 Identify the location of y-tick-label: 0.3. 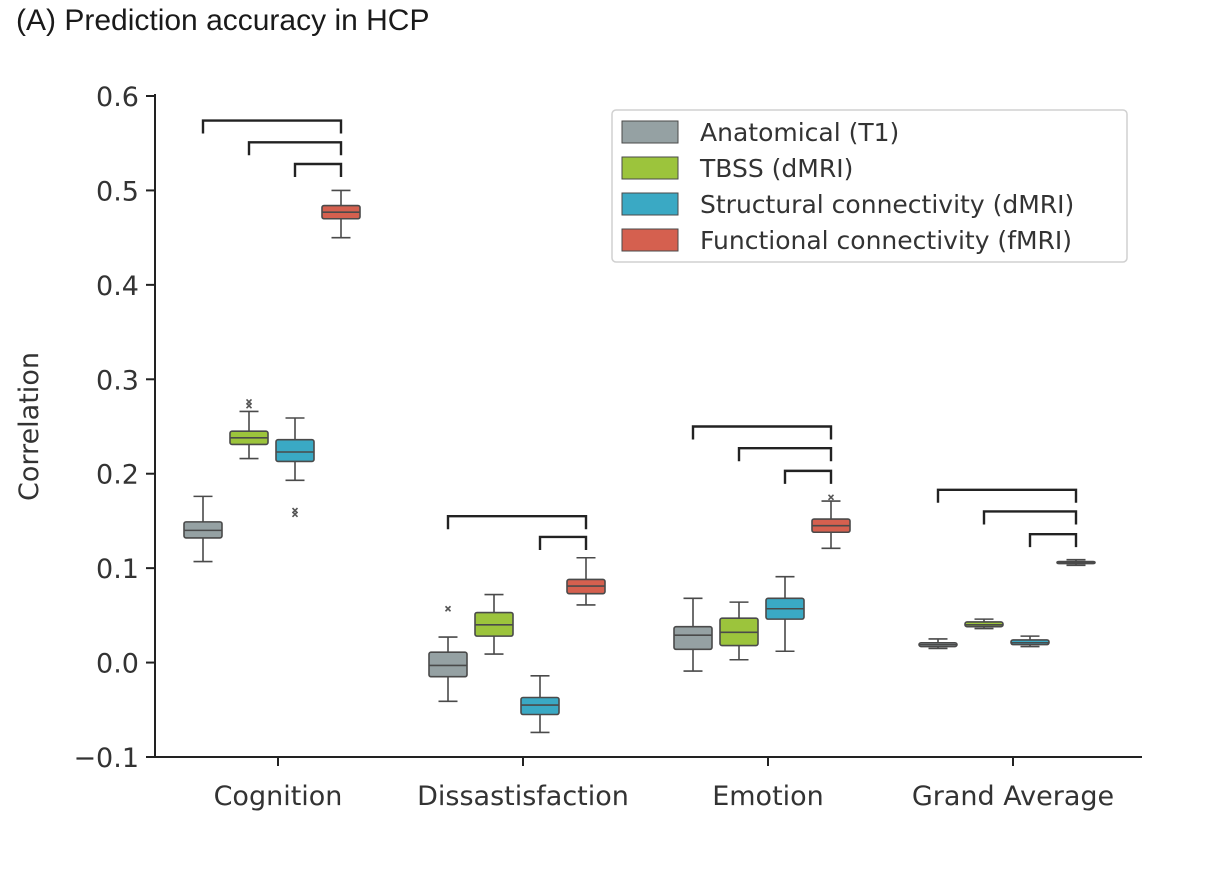
(117, 380).